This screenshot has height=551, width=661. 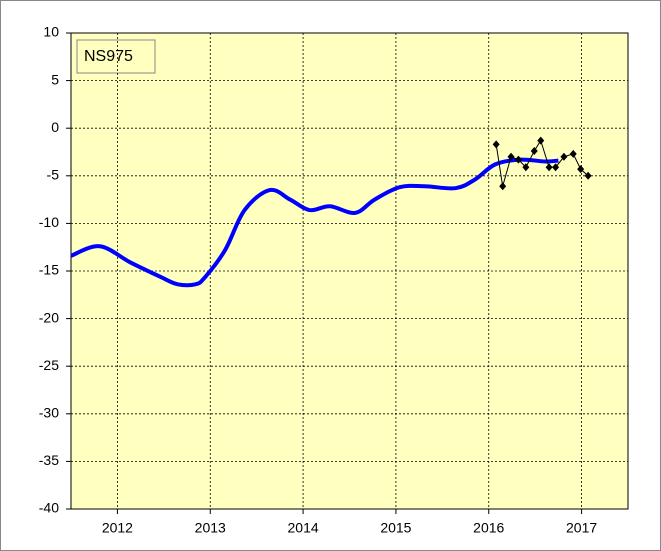 I want to click on y-tick-label: 0, so click(x=55, y=127).